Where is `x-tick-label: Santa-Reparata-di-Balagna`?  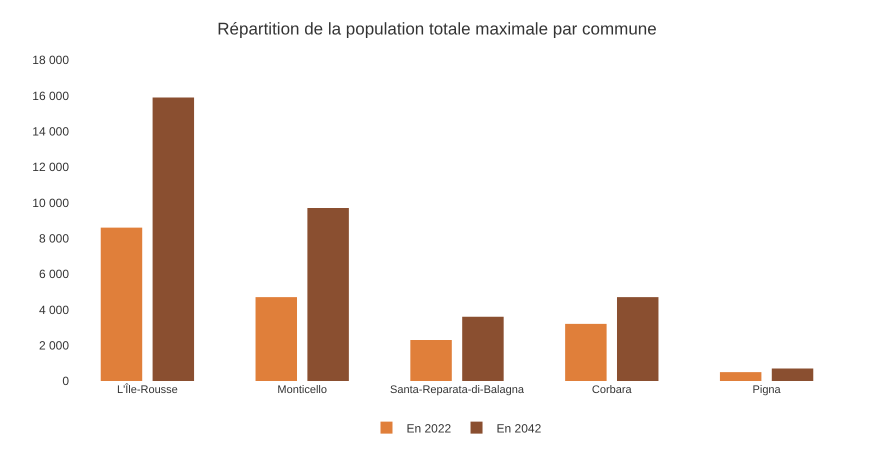
x-tick-label: Santa-Reparata-di-Balagna is located at coordinates (457, 390).